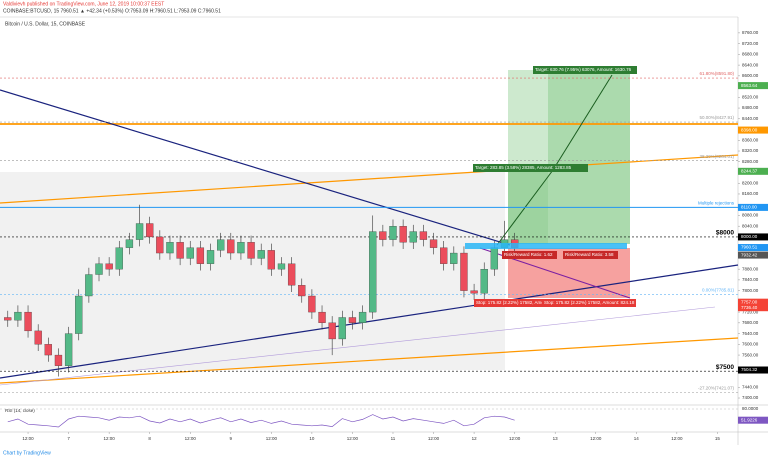  Describe the element at coordinates (718, 290) in the screenshot. I see `level-label: 0.00%(7785.81)` at that location.